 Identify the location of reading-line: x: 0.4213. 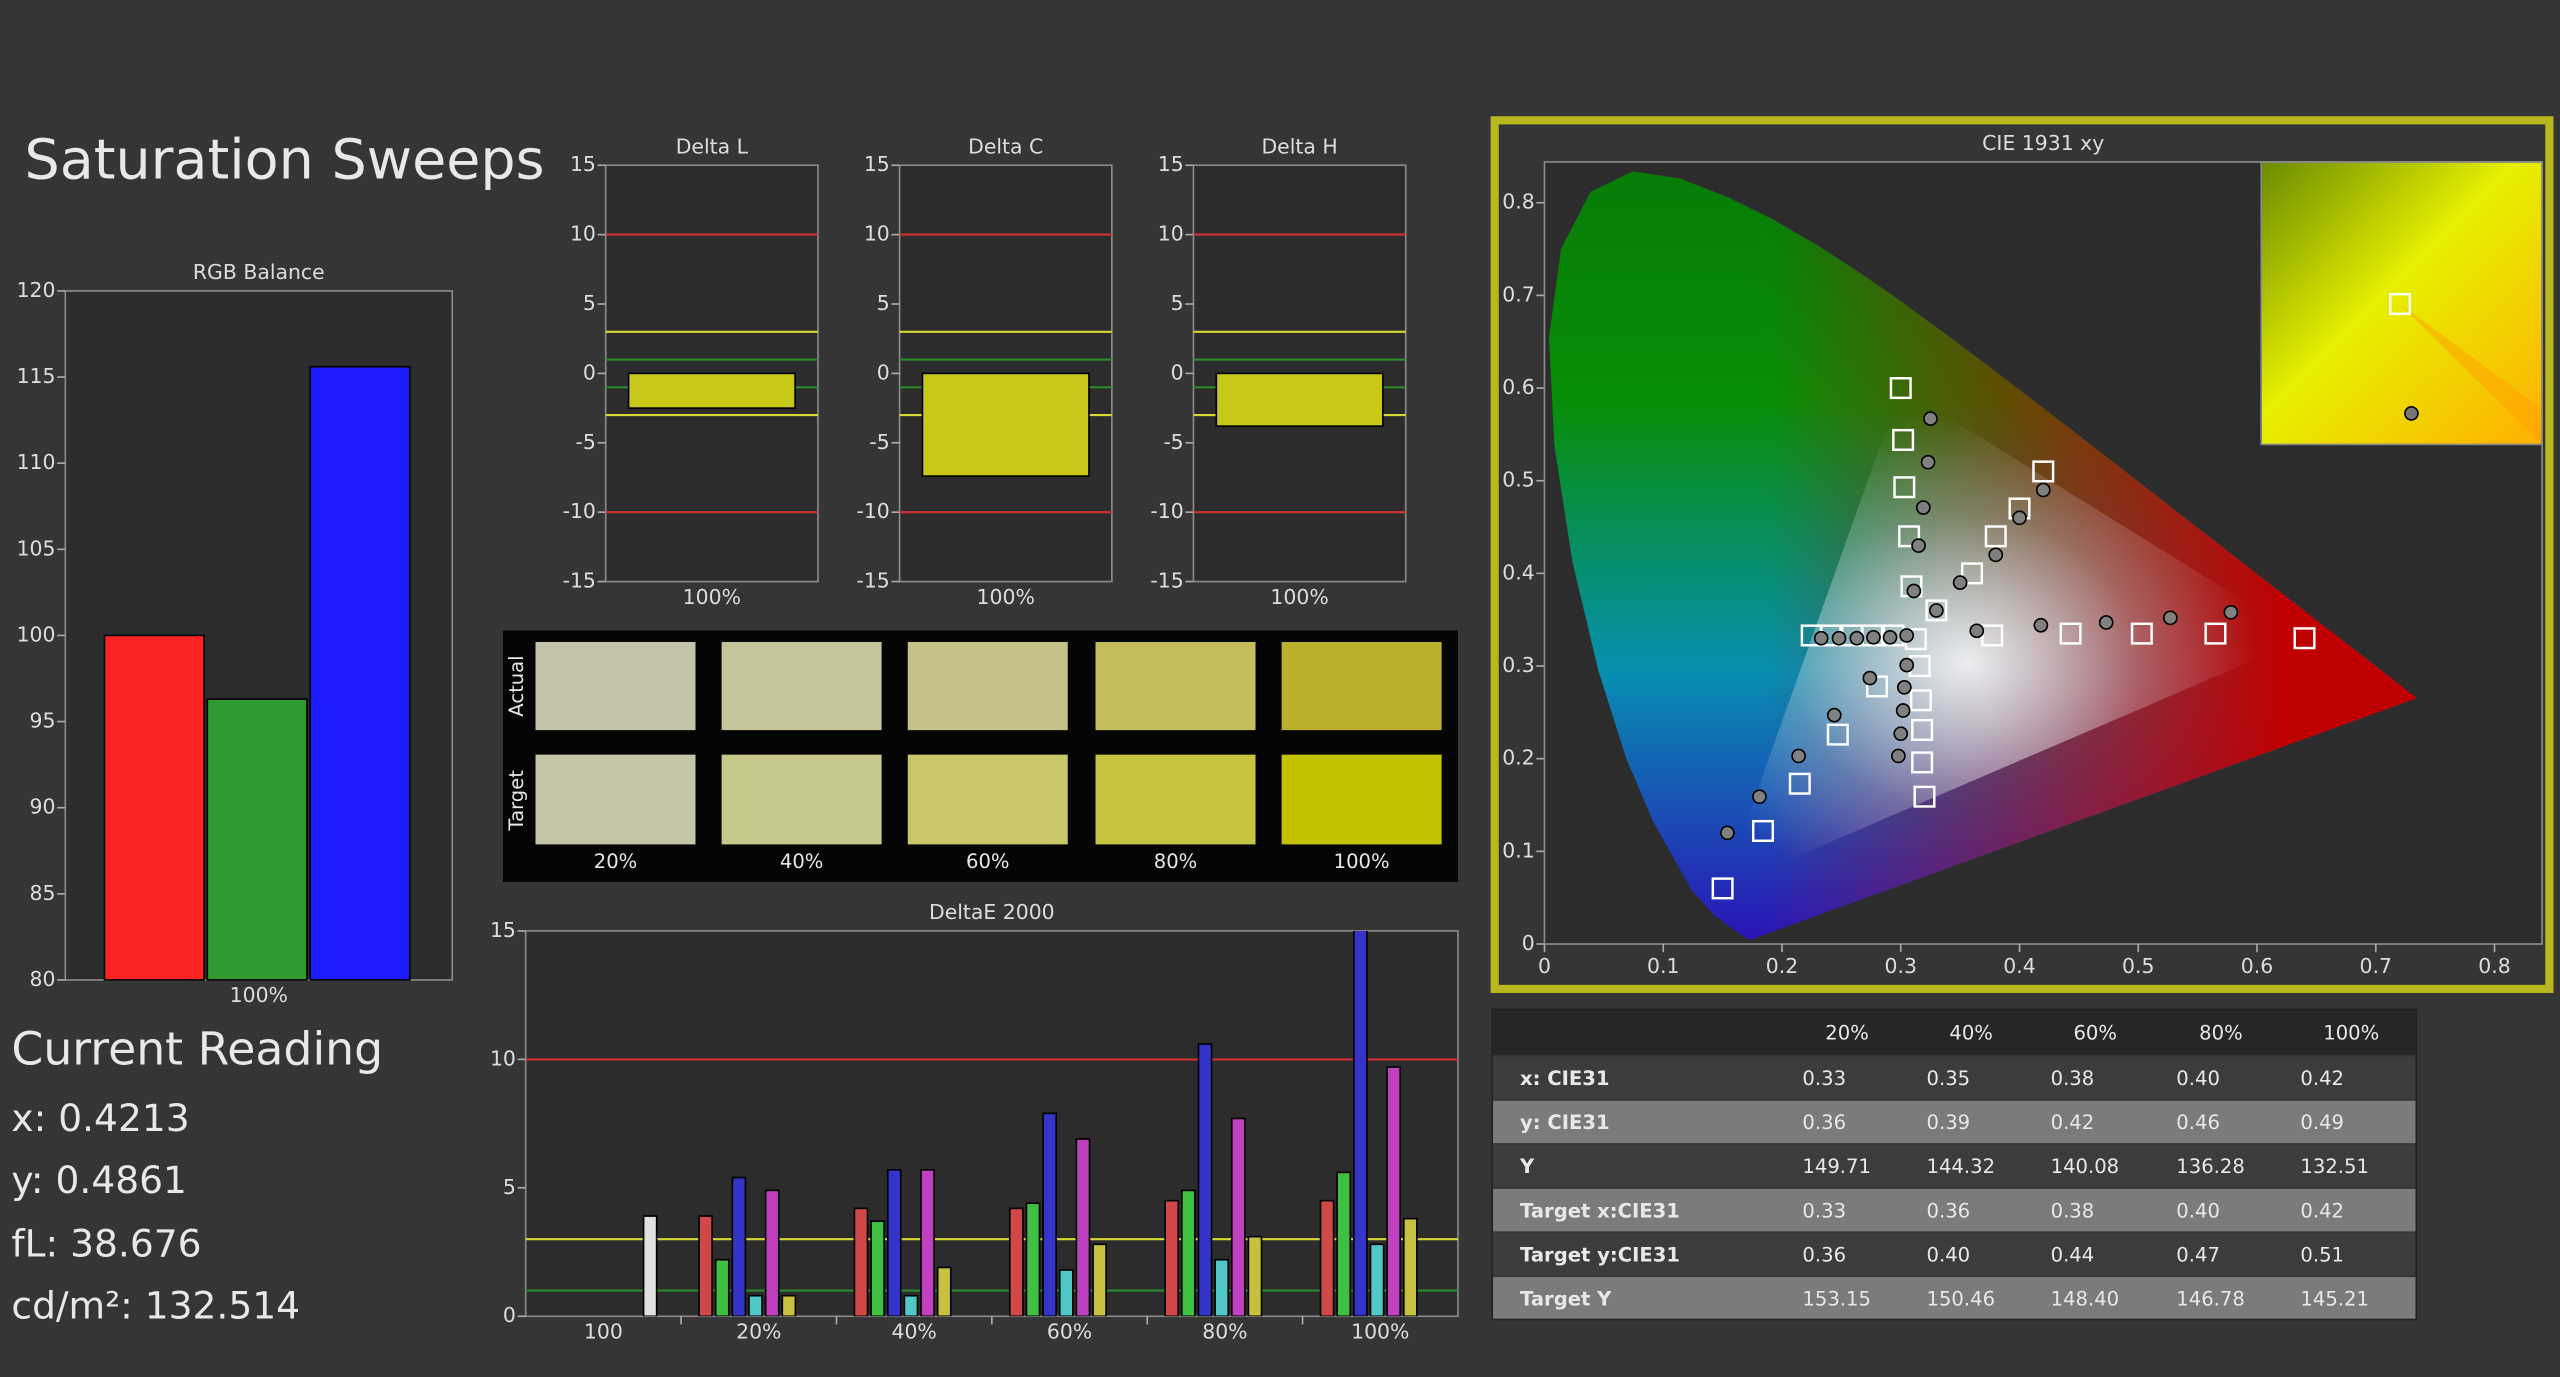
(100, 1118).